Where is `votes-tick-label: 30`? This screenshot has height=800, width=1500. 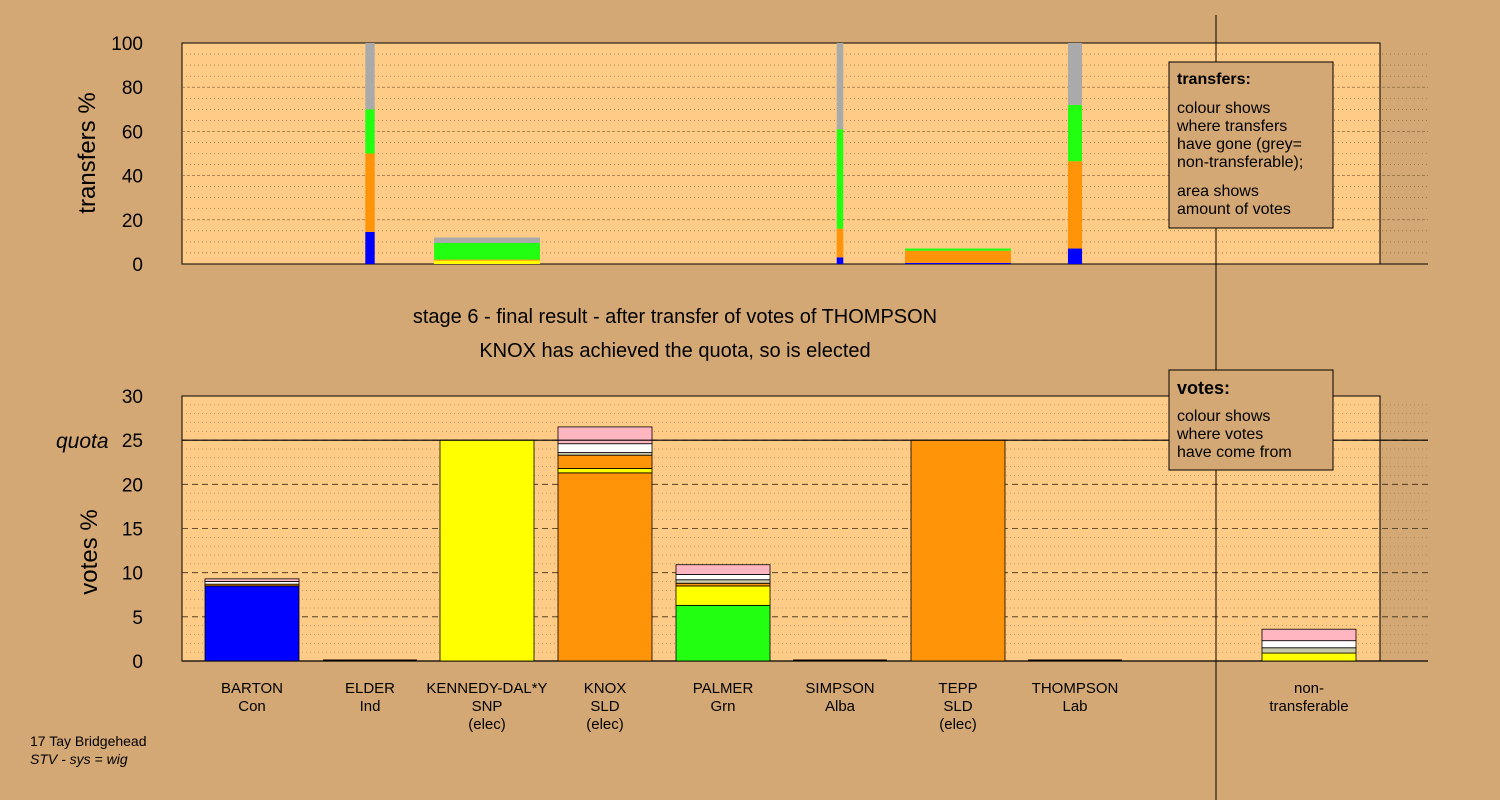 votes-tick-label: 30 is located at coordinates (132, 397).